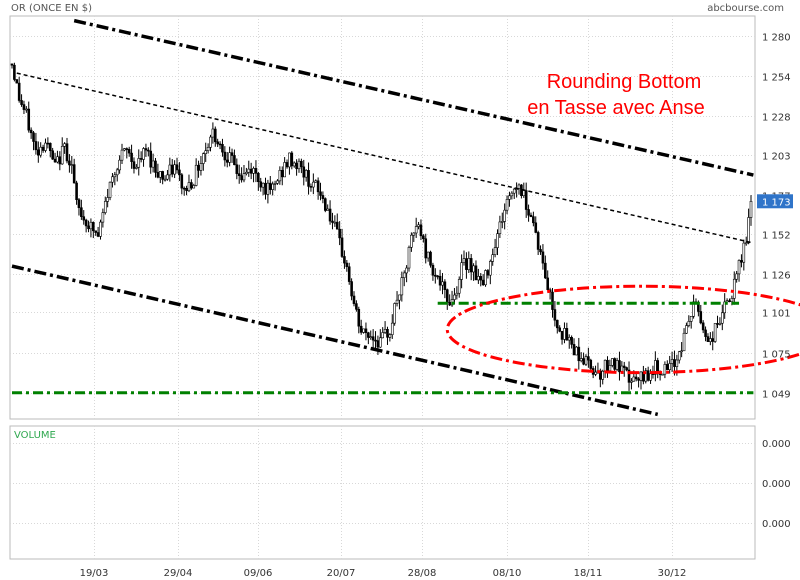 The height and width of the screenshot is (580, 800). I want to click on date-tick-label: 28/08, so click(422, 573).